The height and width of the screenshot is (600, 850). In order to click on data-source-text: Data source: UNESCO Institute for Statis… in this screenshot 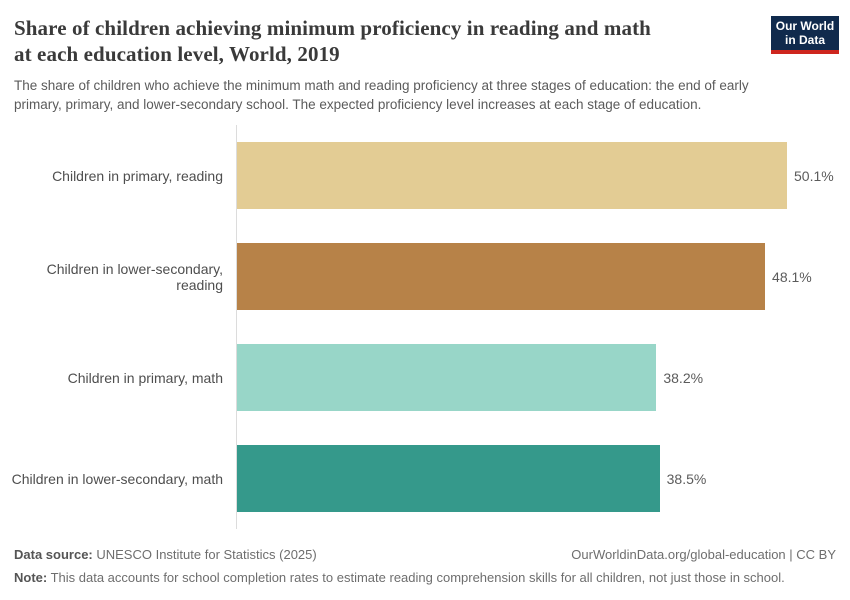, I will do `click(165, 554)`.